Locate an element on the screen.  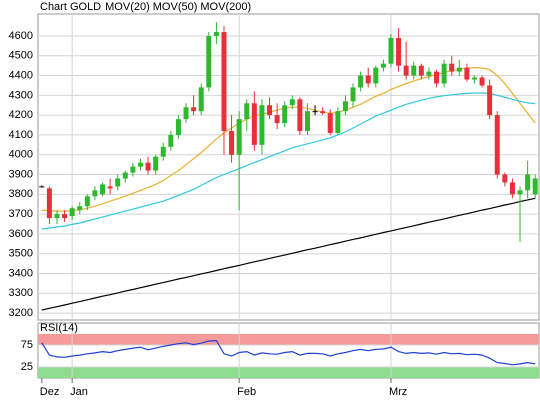
y-tick-label: 3700 is located at coordinates (21, 214).